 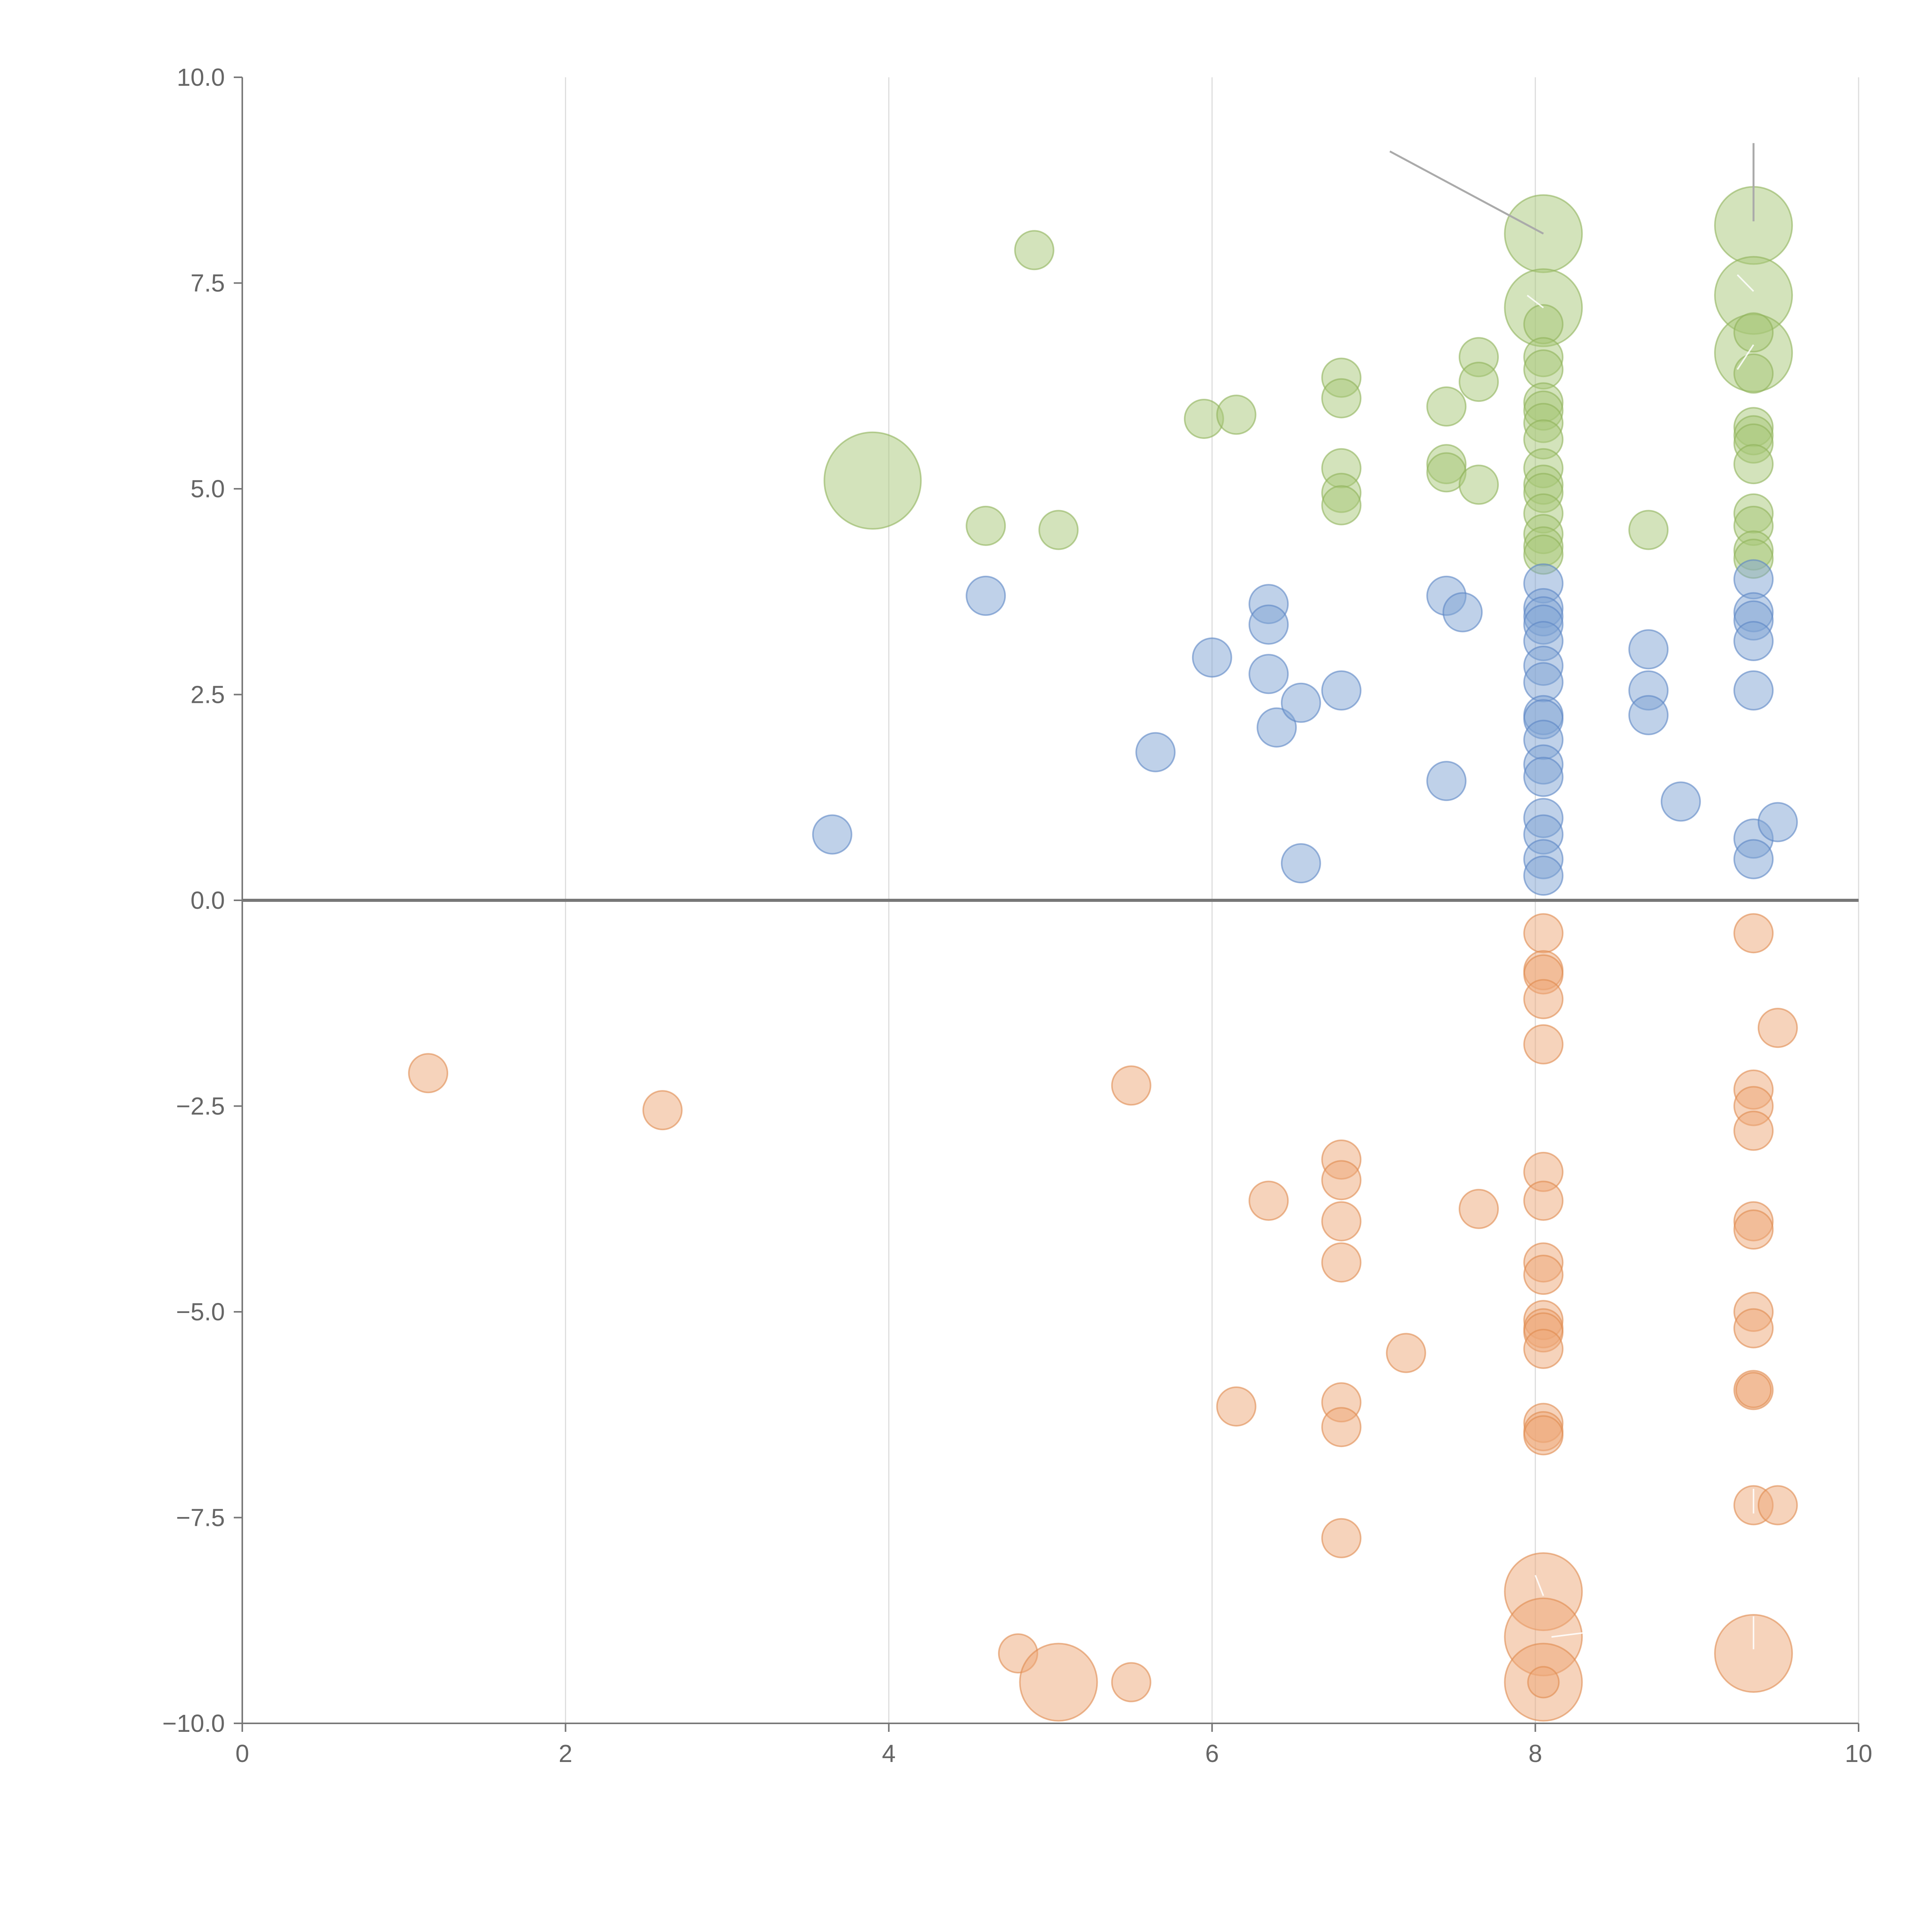 What do you see at coordinates (207, 283) in the screenshot?
I see `y-tick-label: 7.5` at bounding box center [207, 283].